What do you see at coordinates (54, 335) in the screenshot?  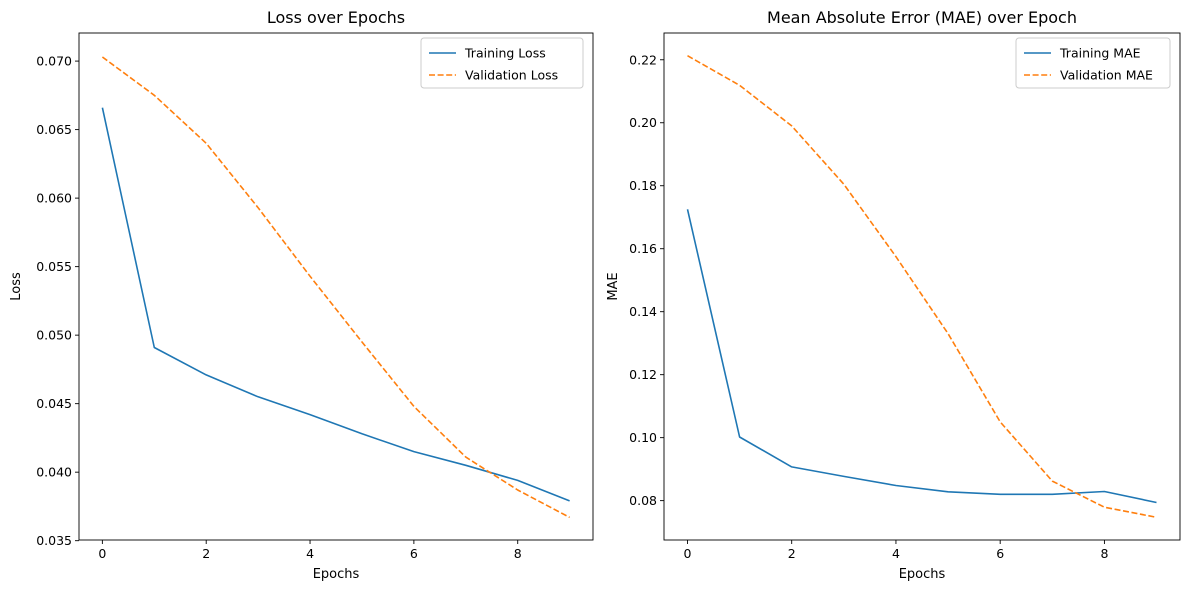 I see `y-tick-label: 0.050` at bounding box center [54, 335].